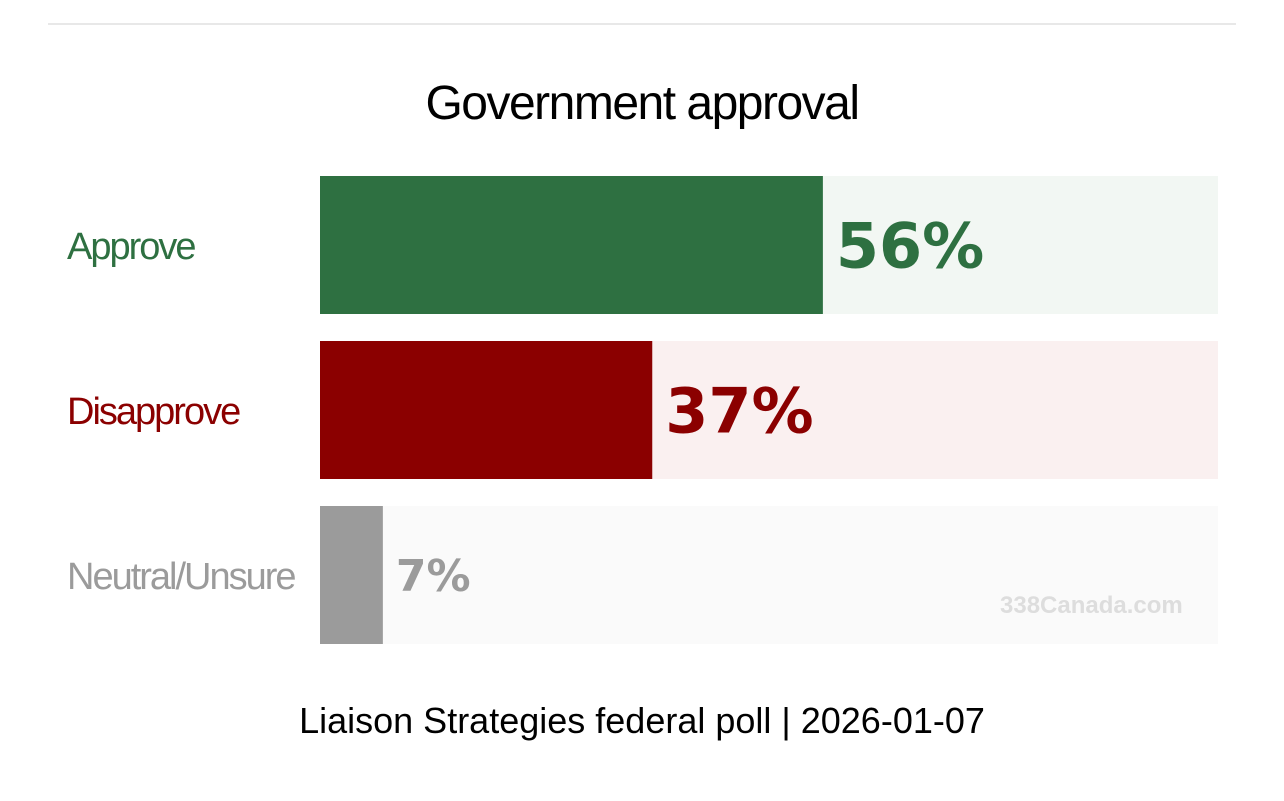  I want to click on category-label-neutral-unsure: Neutral/Unsure, so click(181, 577).